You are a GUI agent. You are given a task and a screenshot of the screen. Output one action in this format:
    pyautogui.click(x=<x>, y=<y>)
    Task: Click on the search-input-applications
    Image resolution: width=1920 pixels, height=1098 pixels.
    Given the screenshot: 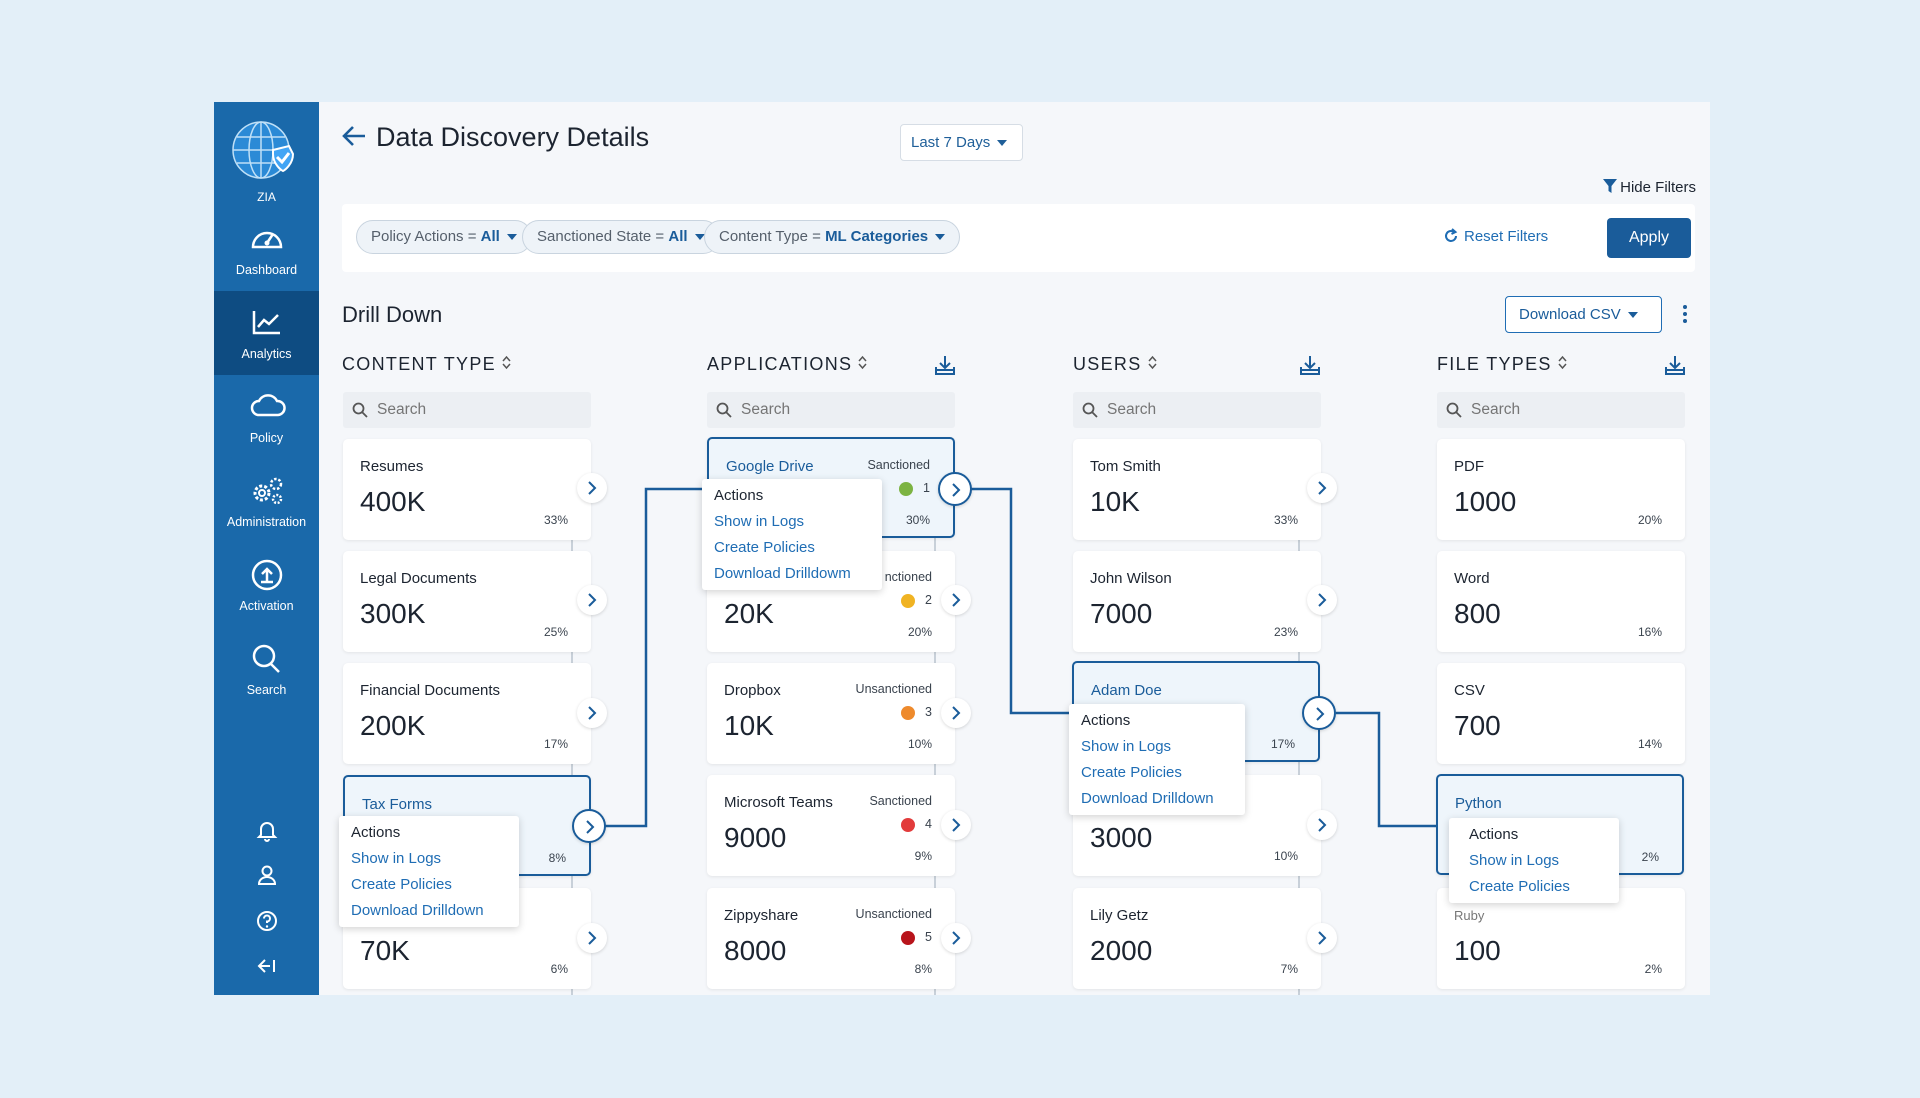 What is the action you would take?
    pyautogui.click(x=831, y=410)
    